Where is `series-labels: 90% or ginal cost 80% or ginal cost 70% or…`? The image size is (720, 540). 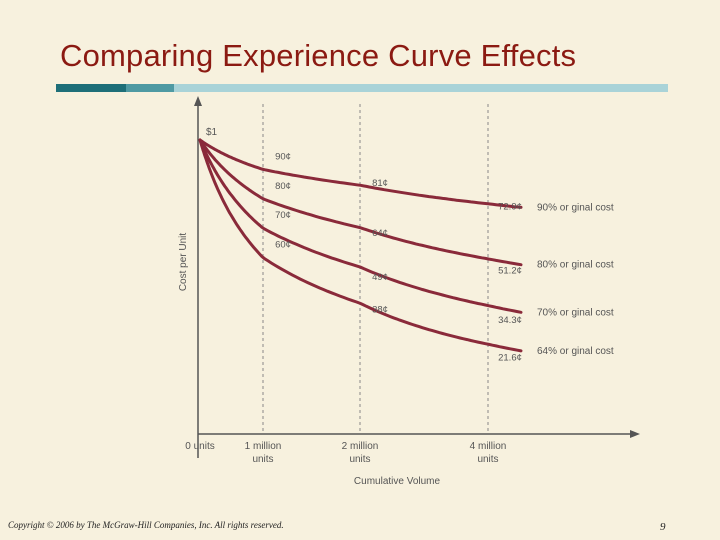 series-labels: 90% or ginal cost 80% or ginal cost 70% or… is located at coordinates (575, 279).